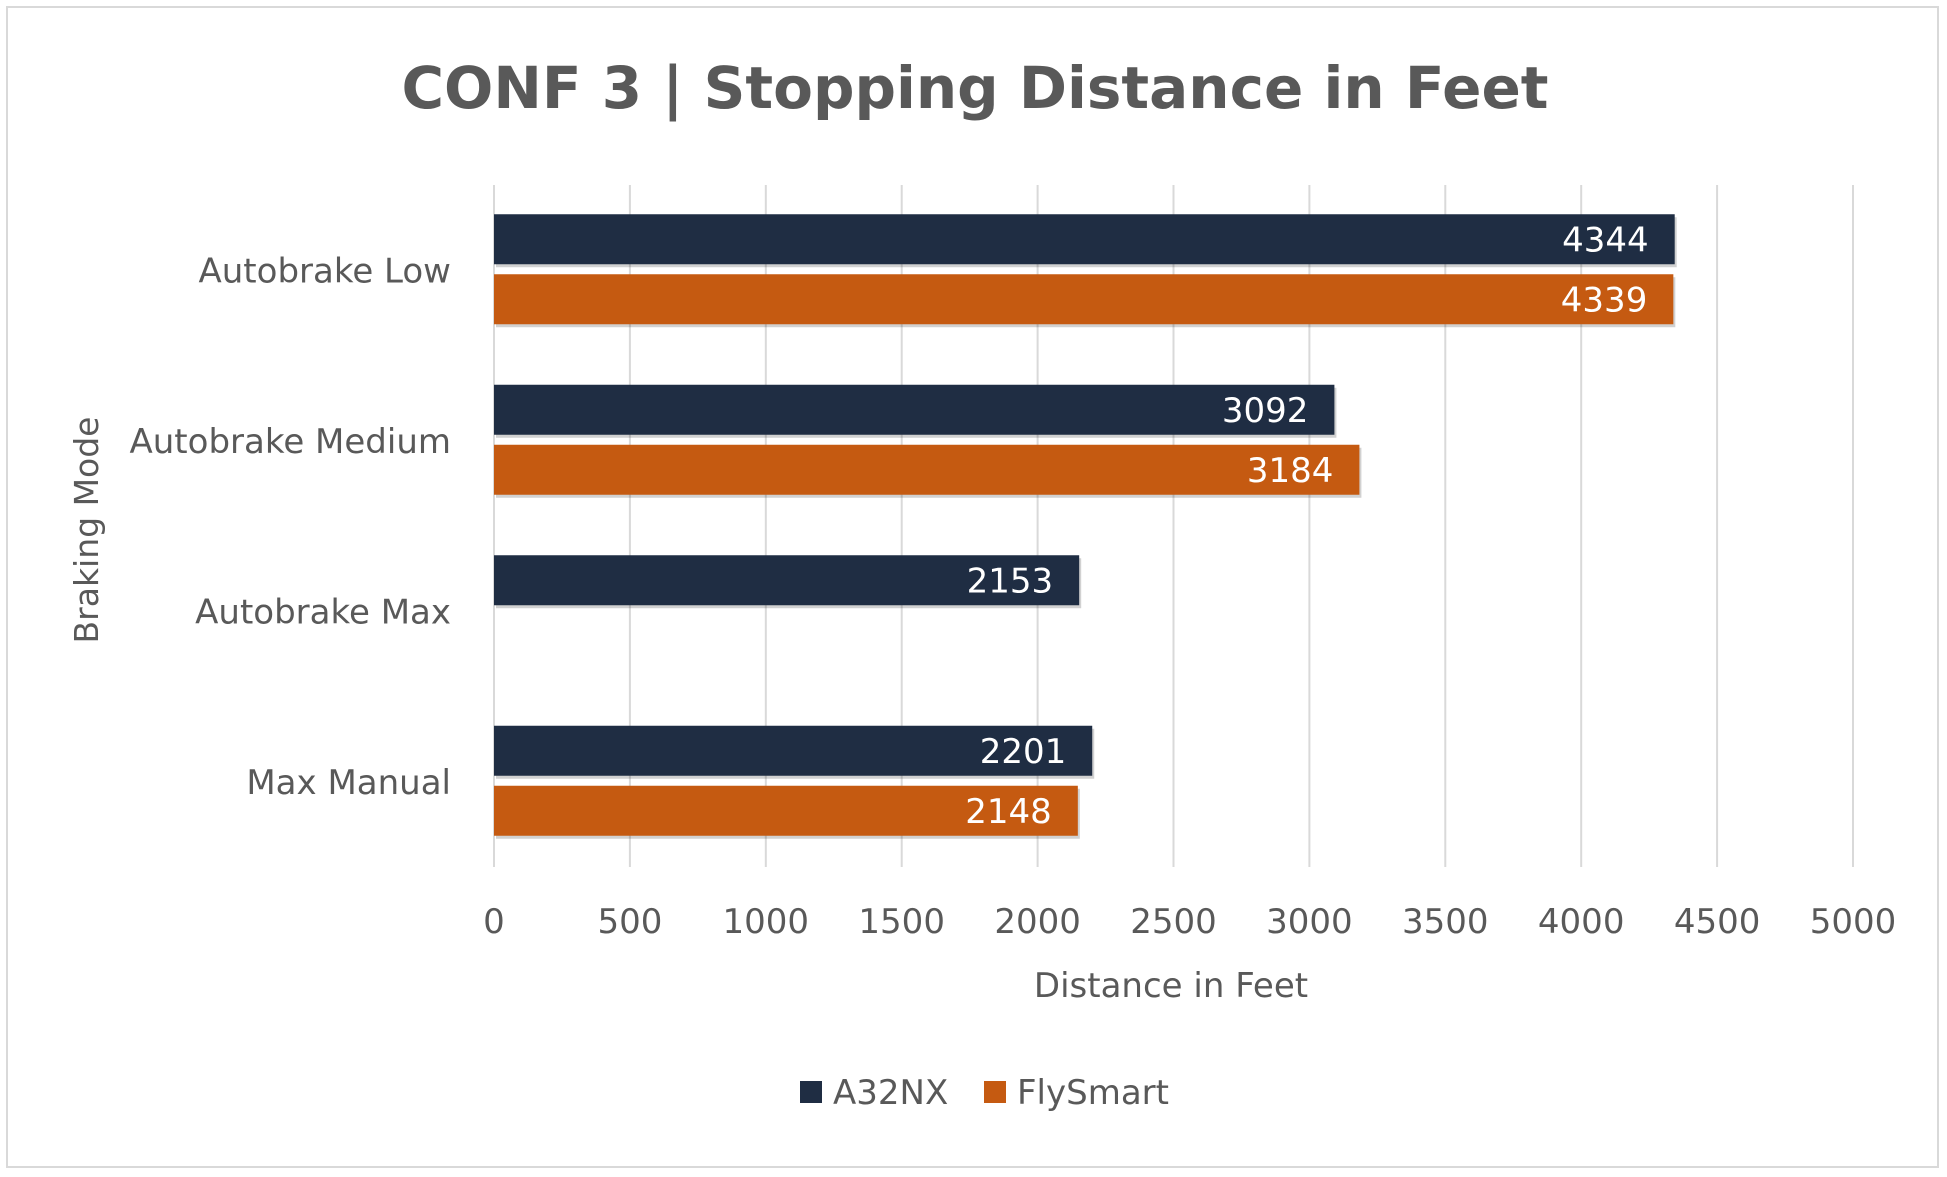 Image resolution: width=1947 pixels, height=1177 pixels. What do you see at coordinates (1171, 986) in the screenshot?
I see `x-axis-title: Distance in Feet` at bounding box center [1171, 986].